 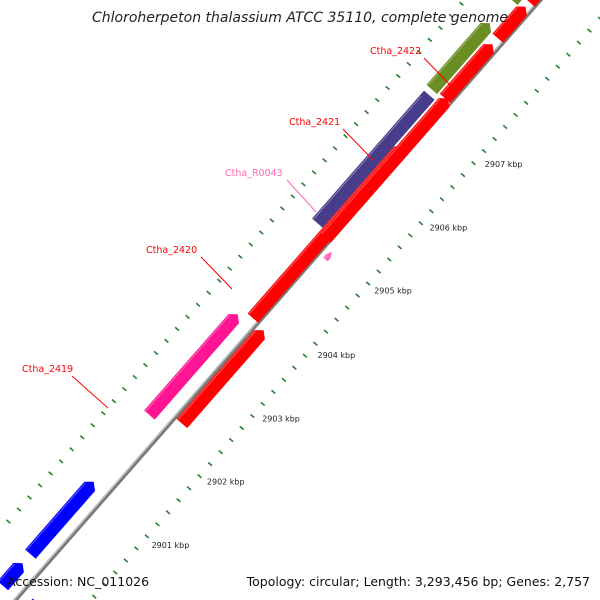 What do you see at coordinates (47, 369) in the screenshot?
I see `gene-label: Ctha_2419` at bounding box center [47, 369].